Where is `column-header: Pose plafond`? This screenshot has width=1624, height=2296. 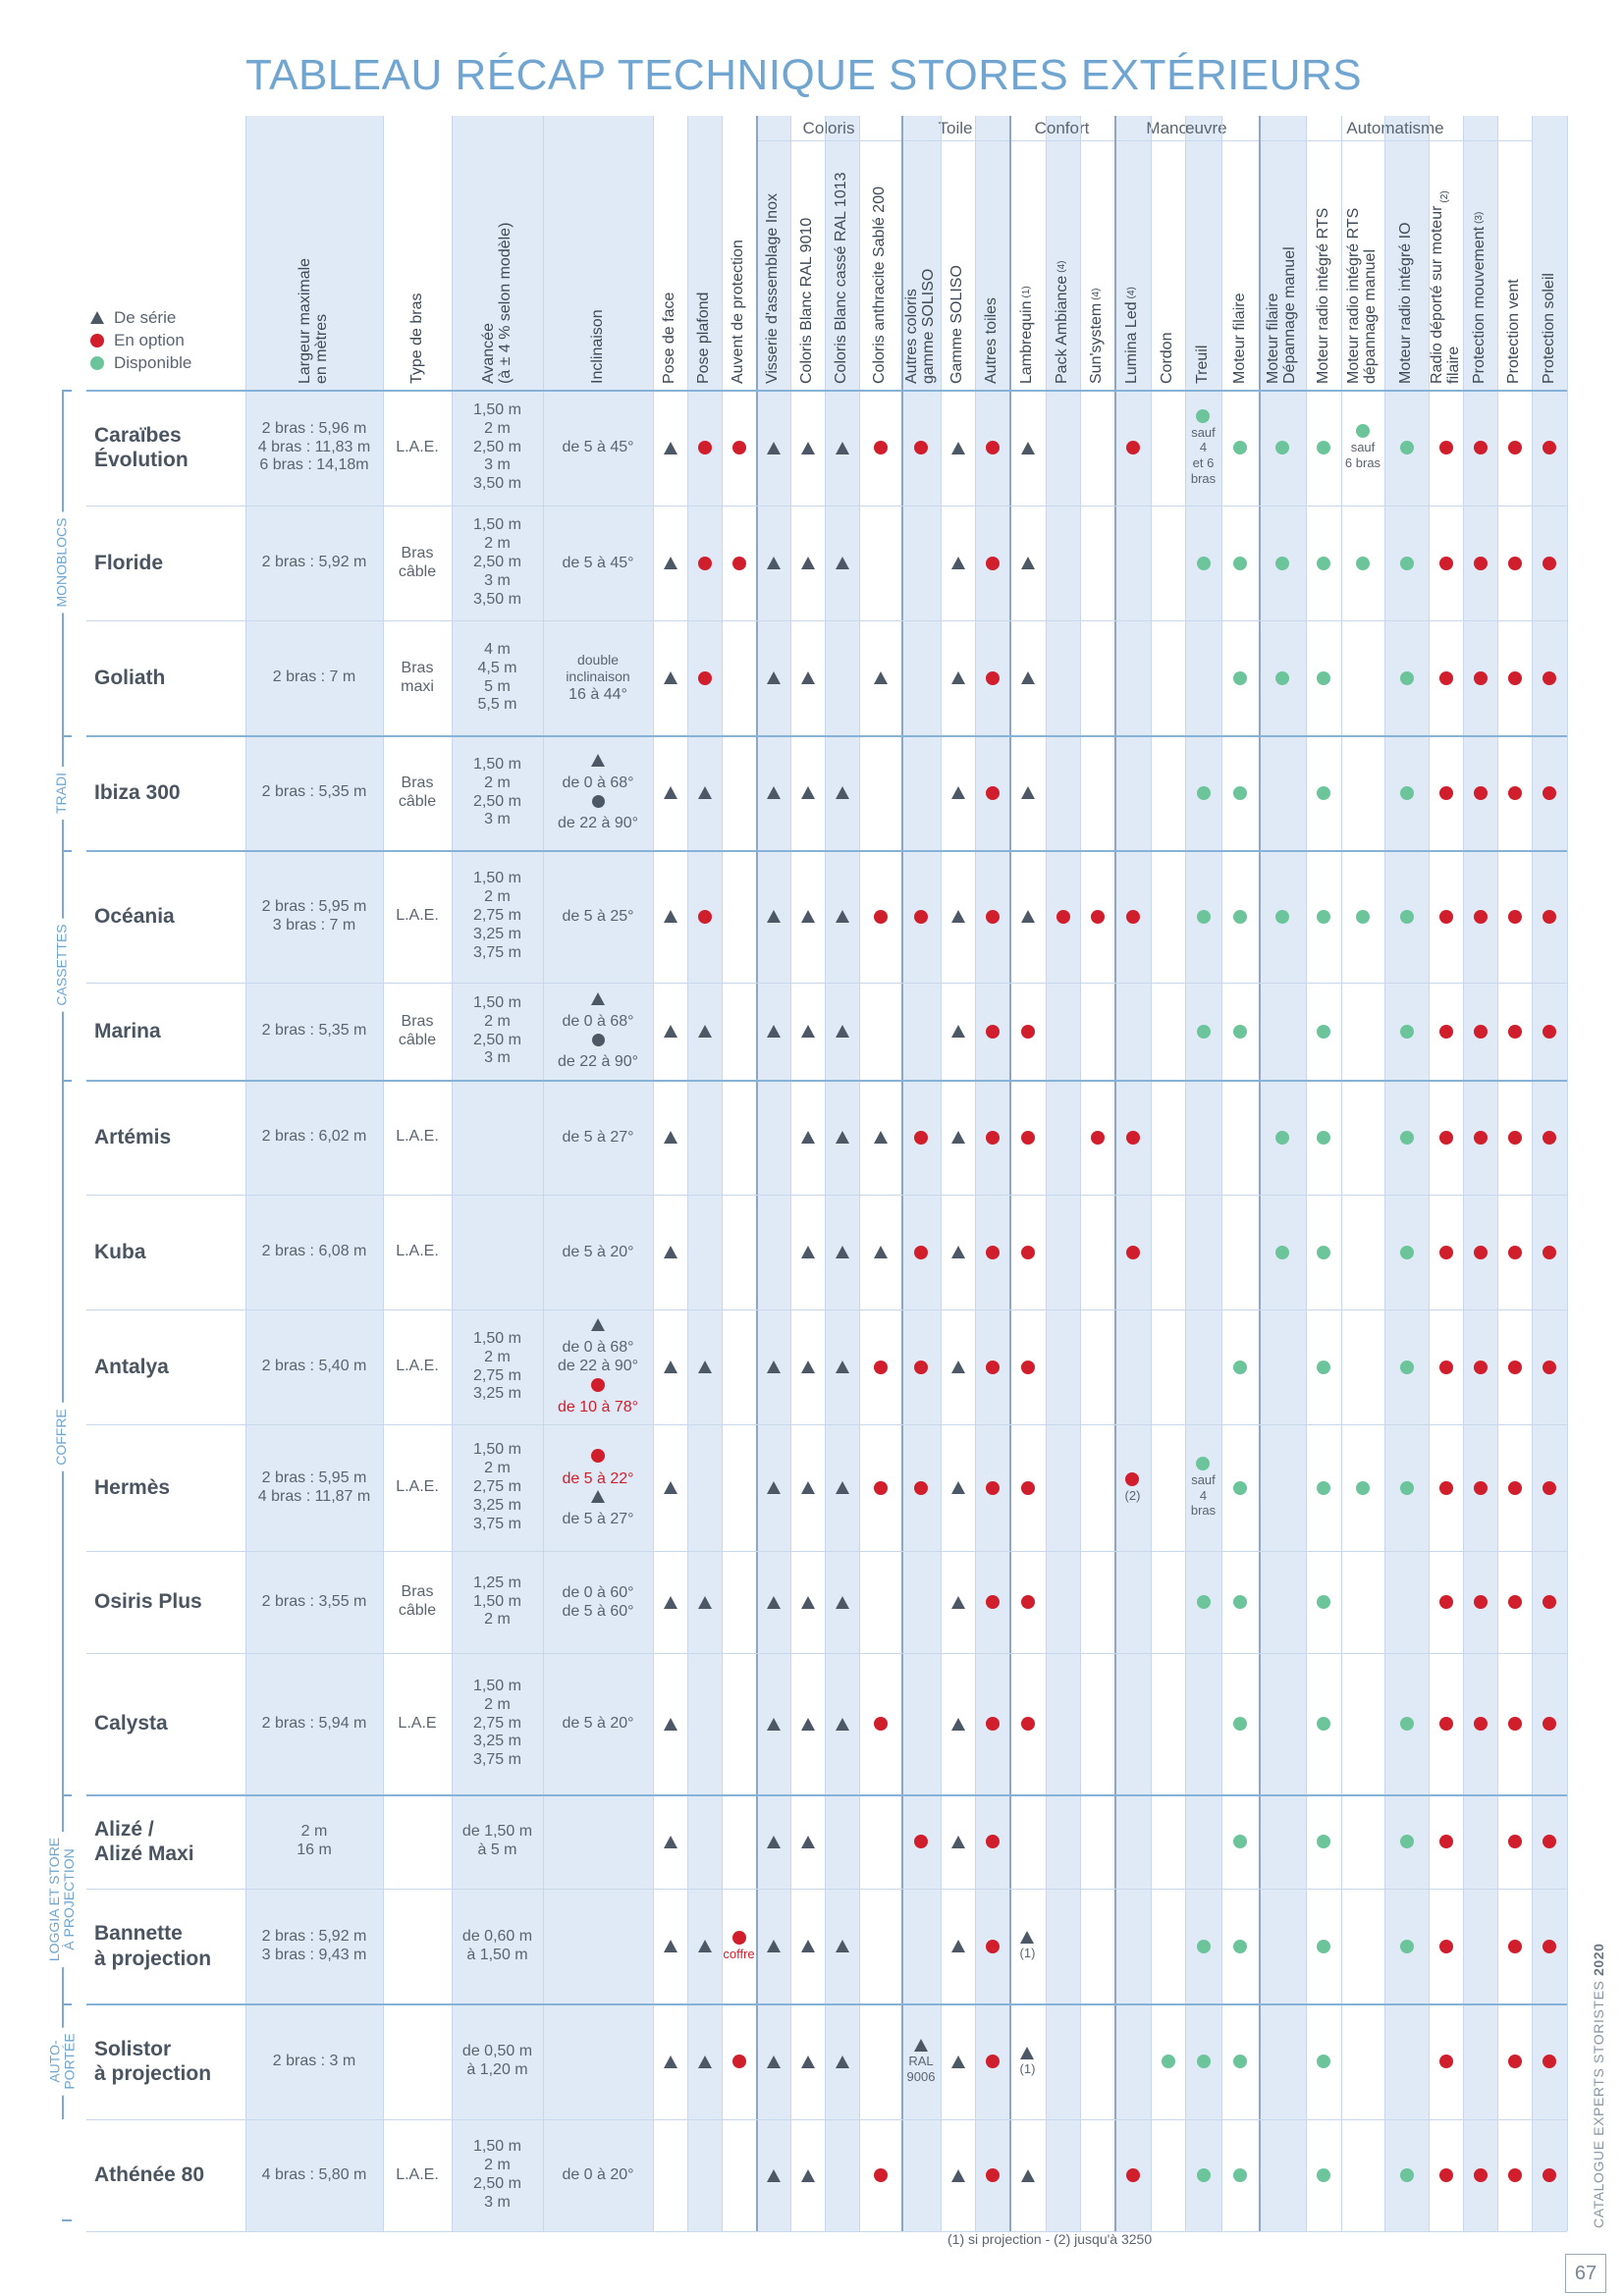 column-header: Pose plafond is located at coordinates (704, 265).